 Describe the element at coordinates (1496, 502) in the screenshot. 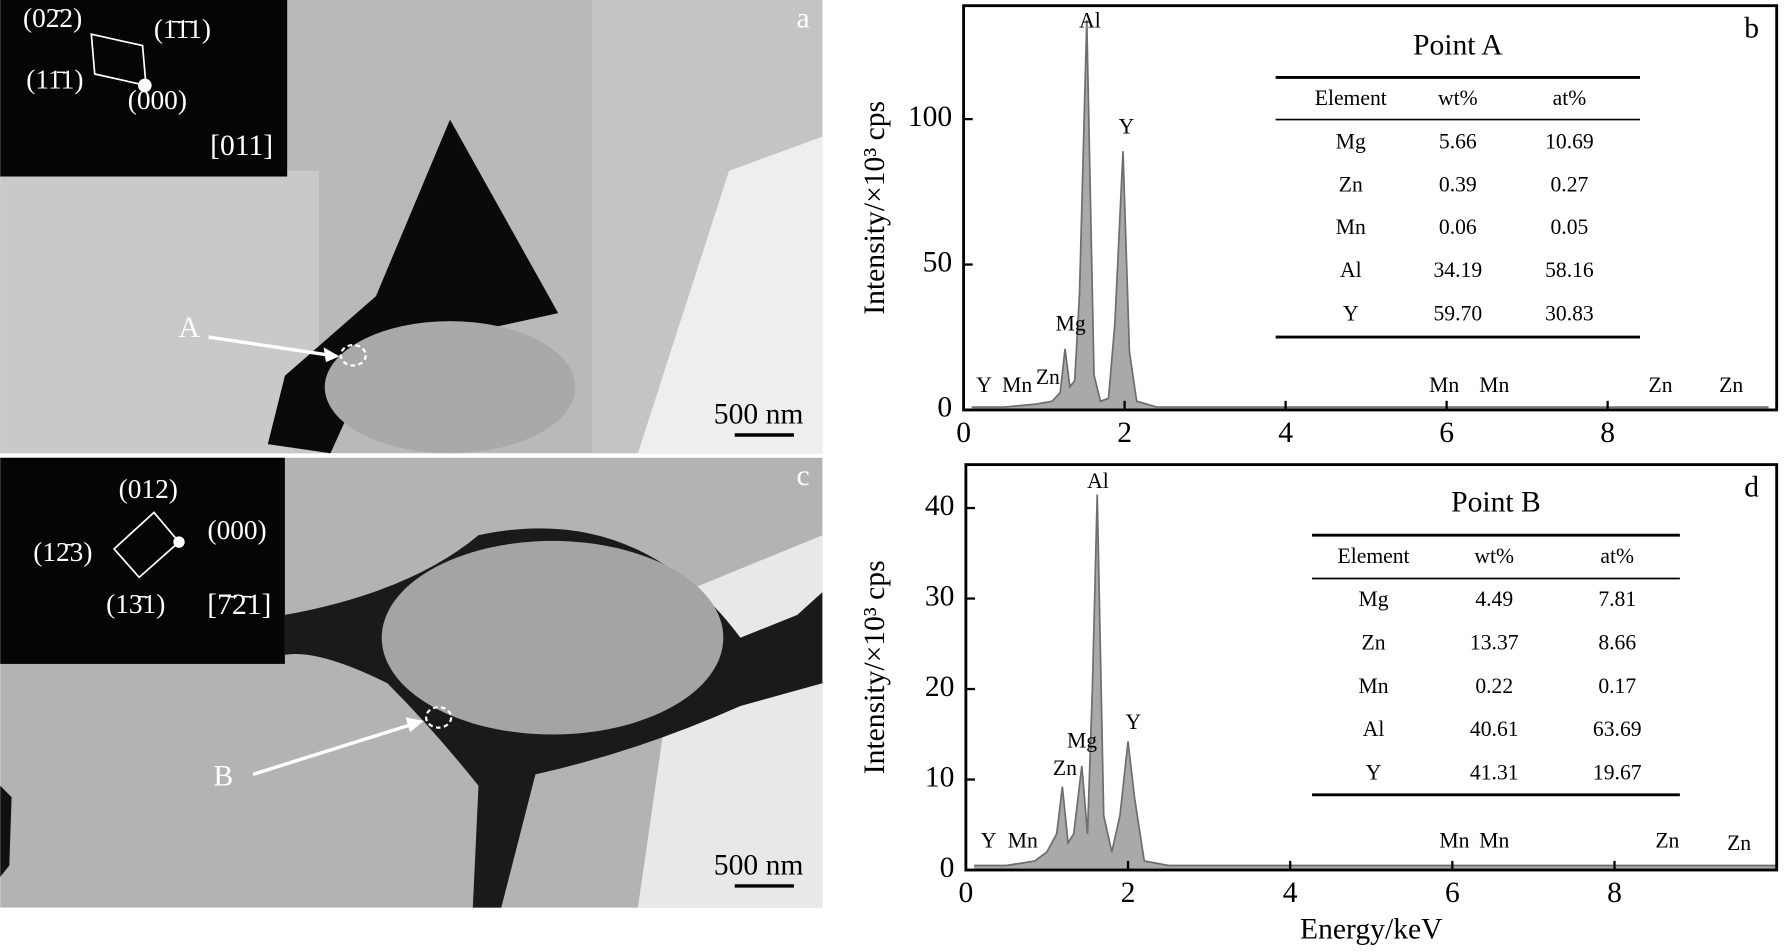

I see `table-title: Point B` at that location.